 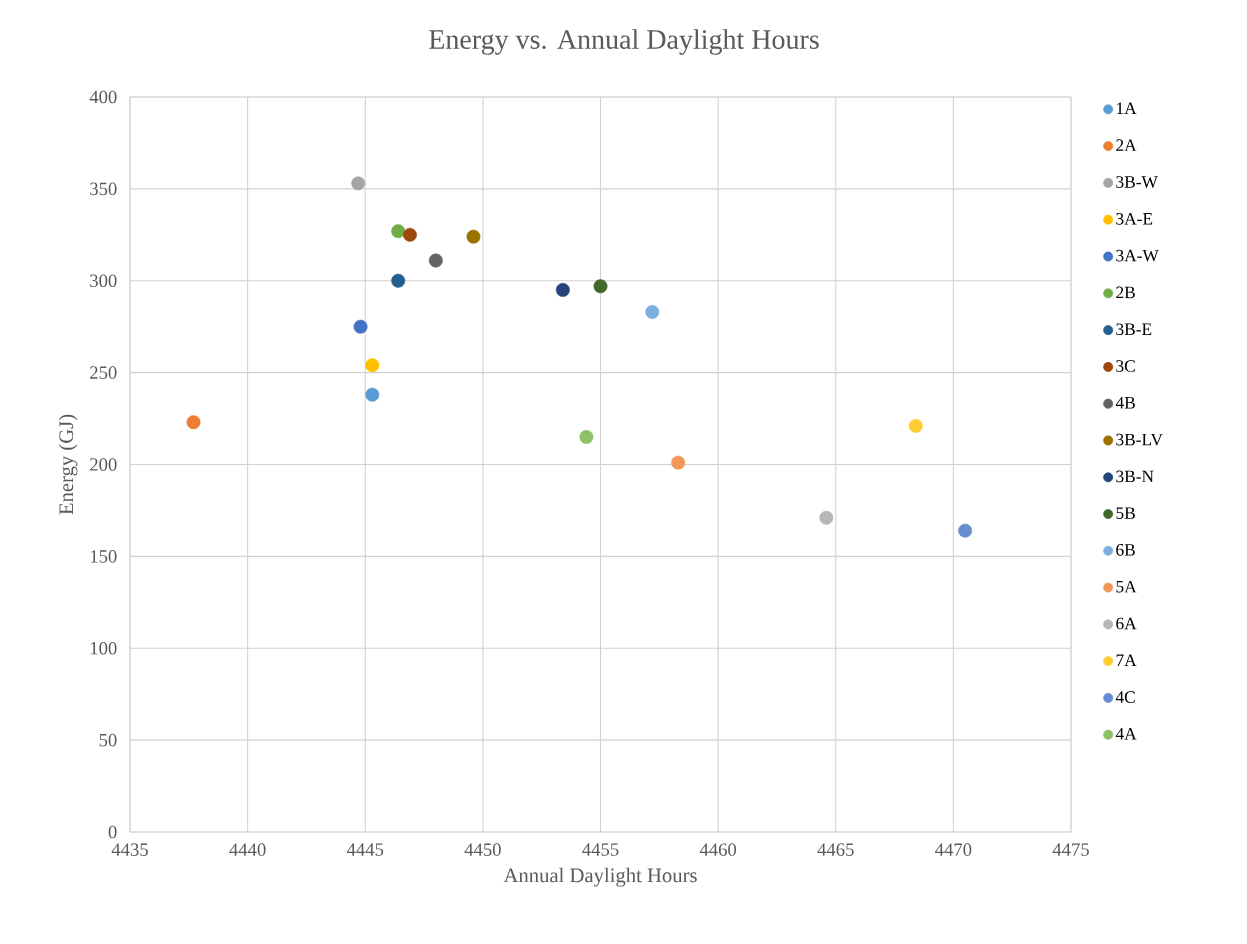 What do you see at coordinates (1127, 108) in the screenshot?
I see `legend-label: 1A` at bounding box center [1127, 108].